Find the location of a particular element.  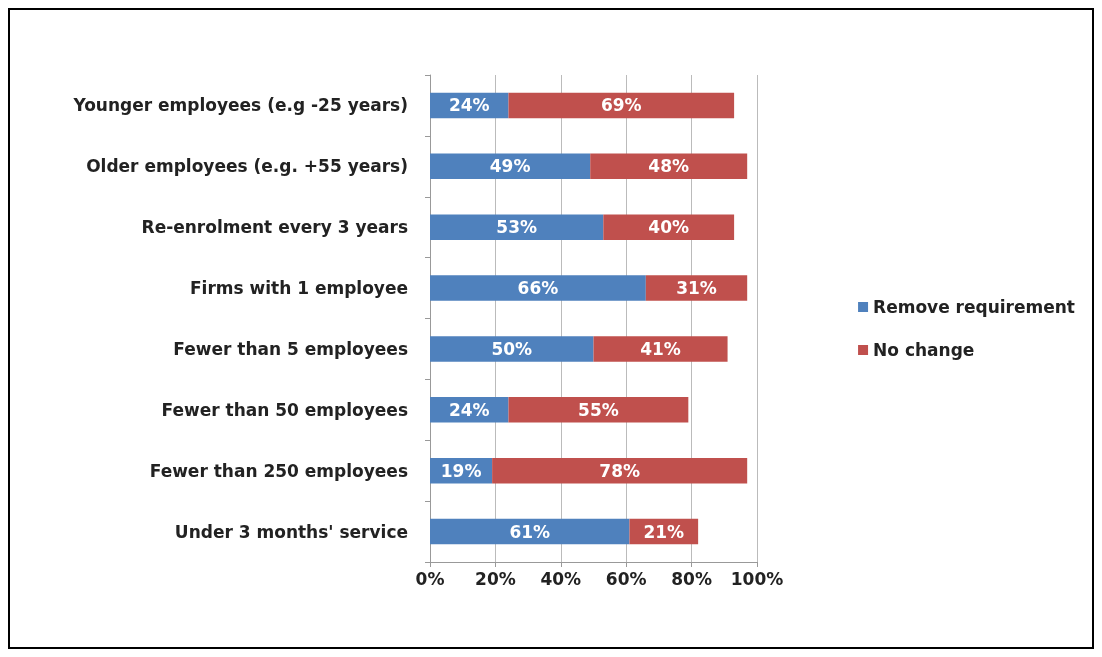

legend-label: Remove requirement is located at coordinates (974, 307).